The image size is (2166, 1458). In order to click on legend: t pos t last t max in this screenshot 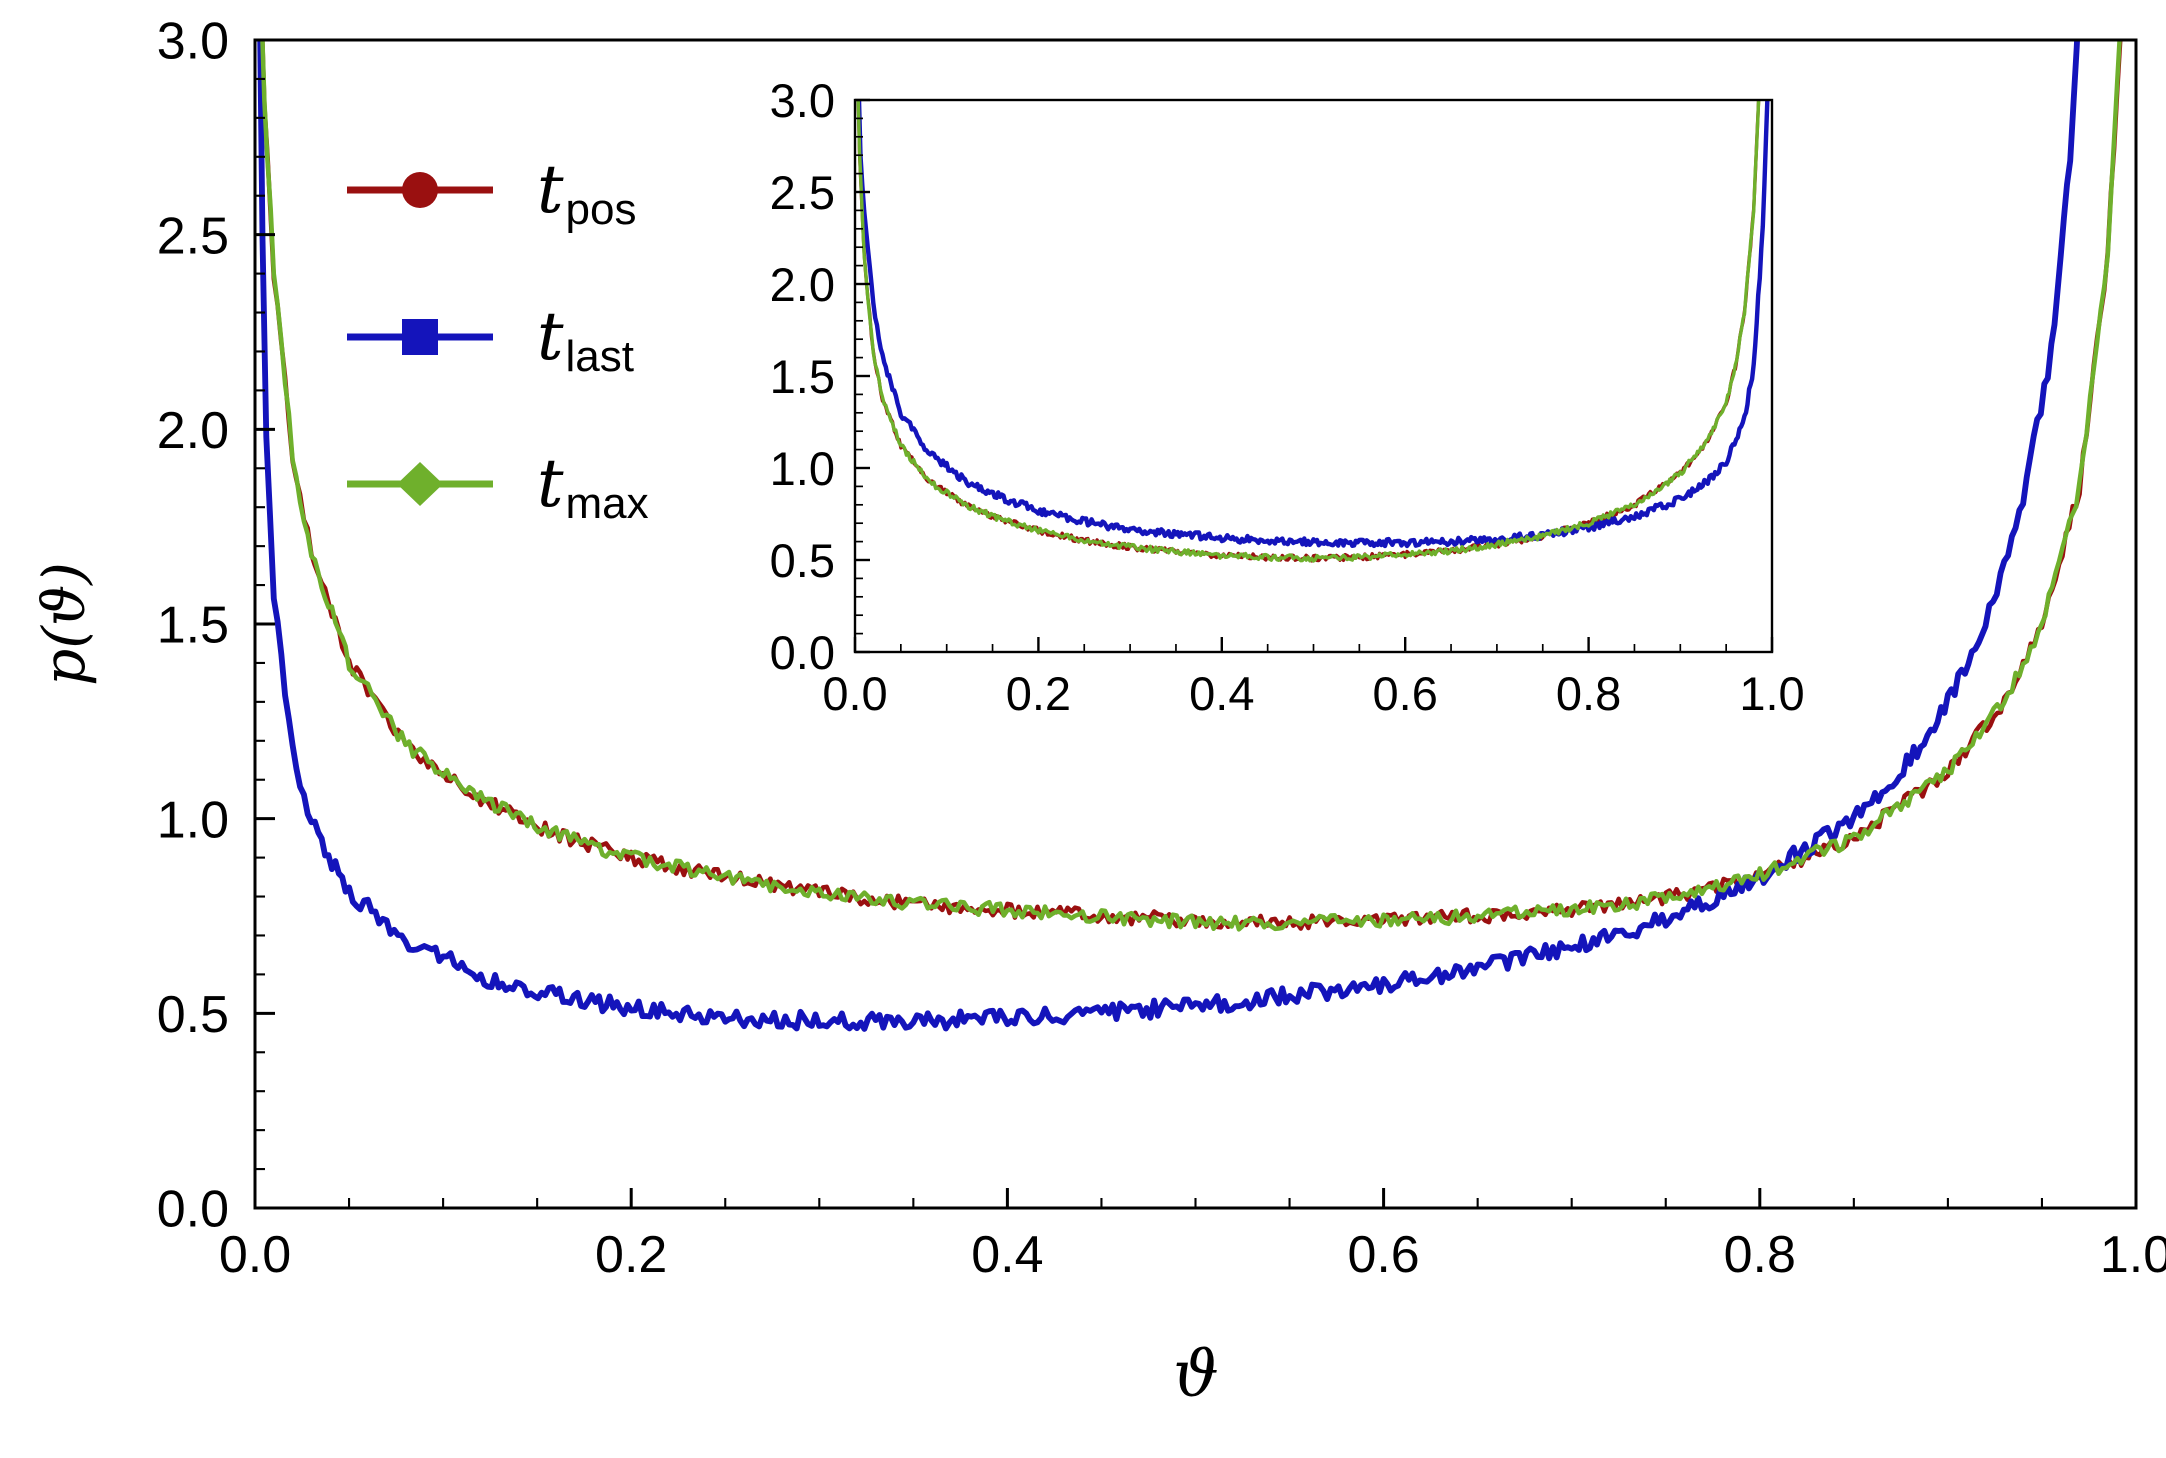, I will do `click(497, 336)`.